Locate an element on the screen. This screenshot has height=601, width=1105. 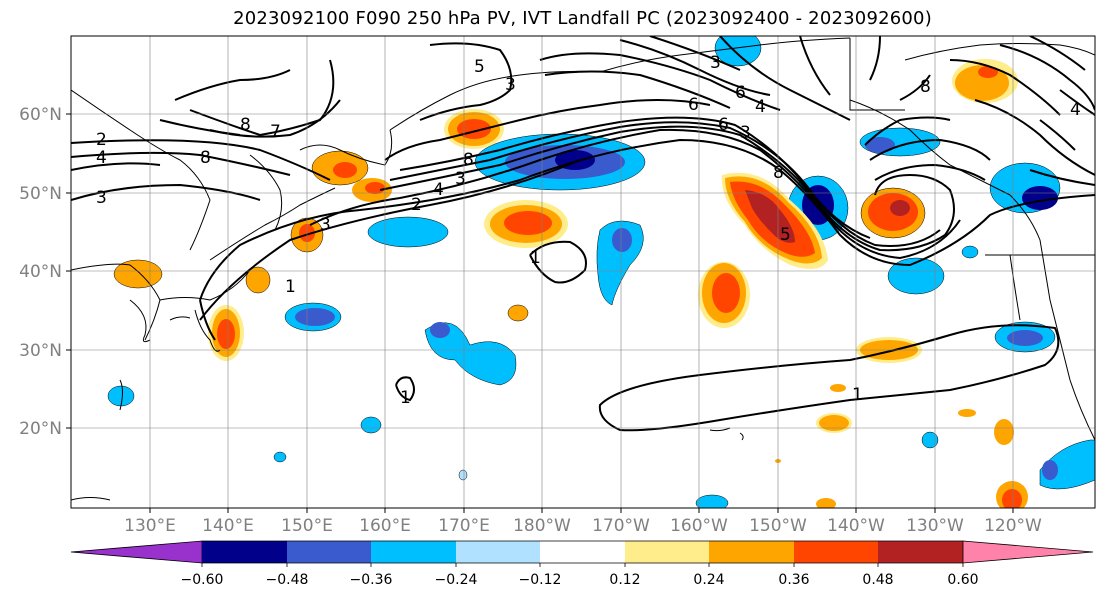
colorbar-tick-label: −0.24 is located at coordinates (456, 580).